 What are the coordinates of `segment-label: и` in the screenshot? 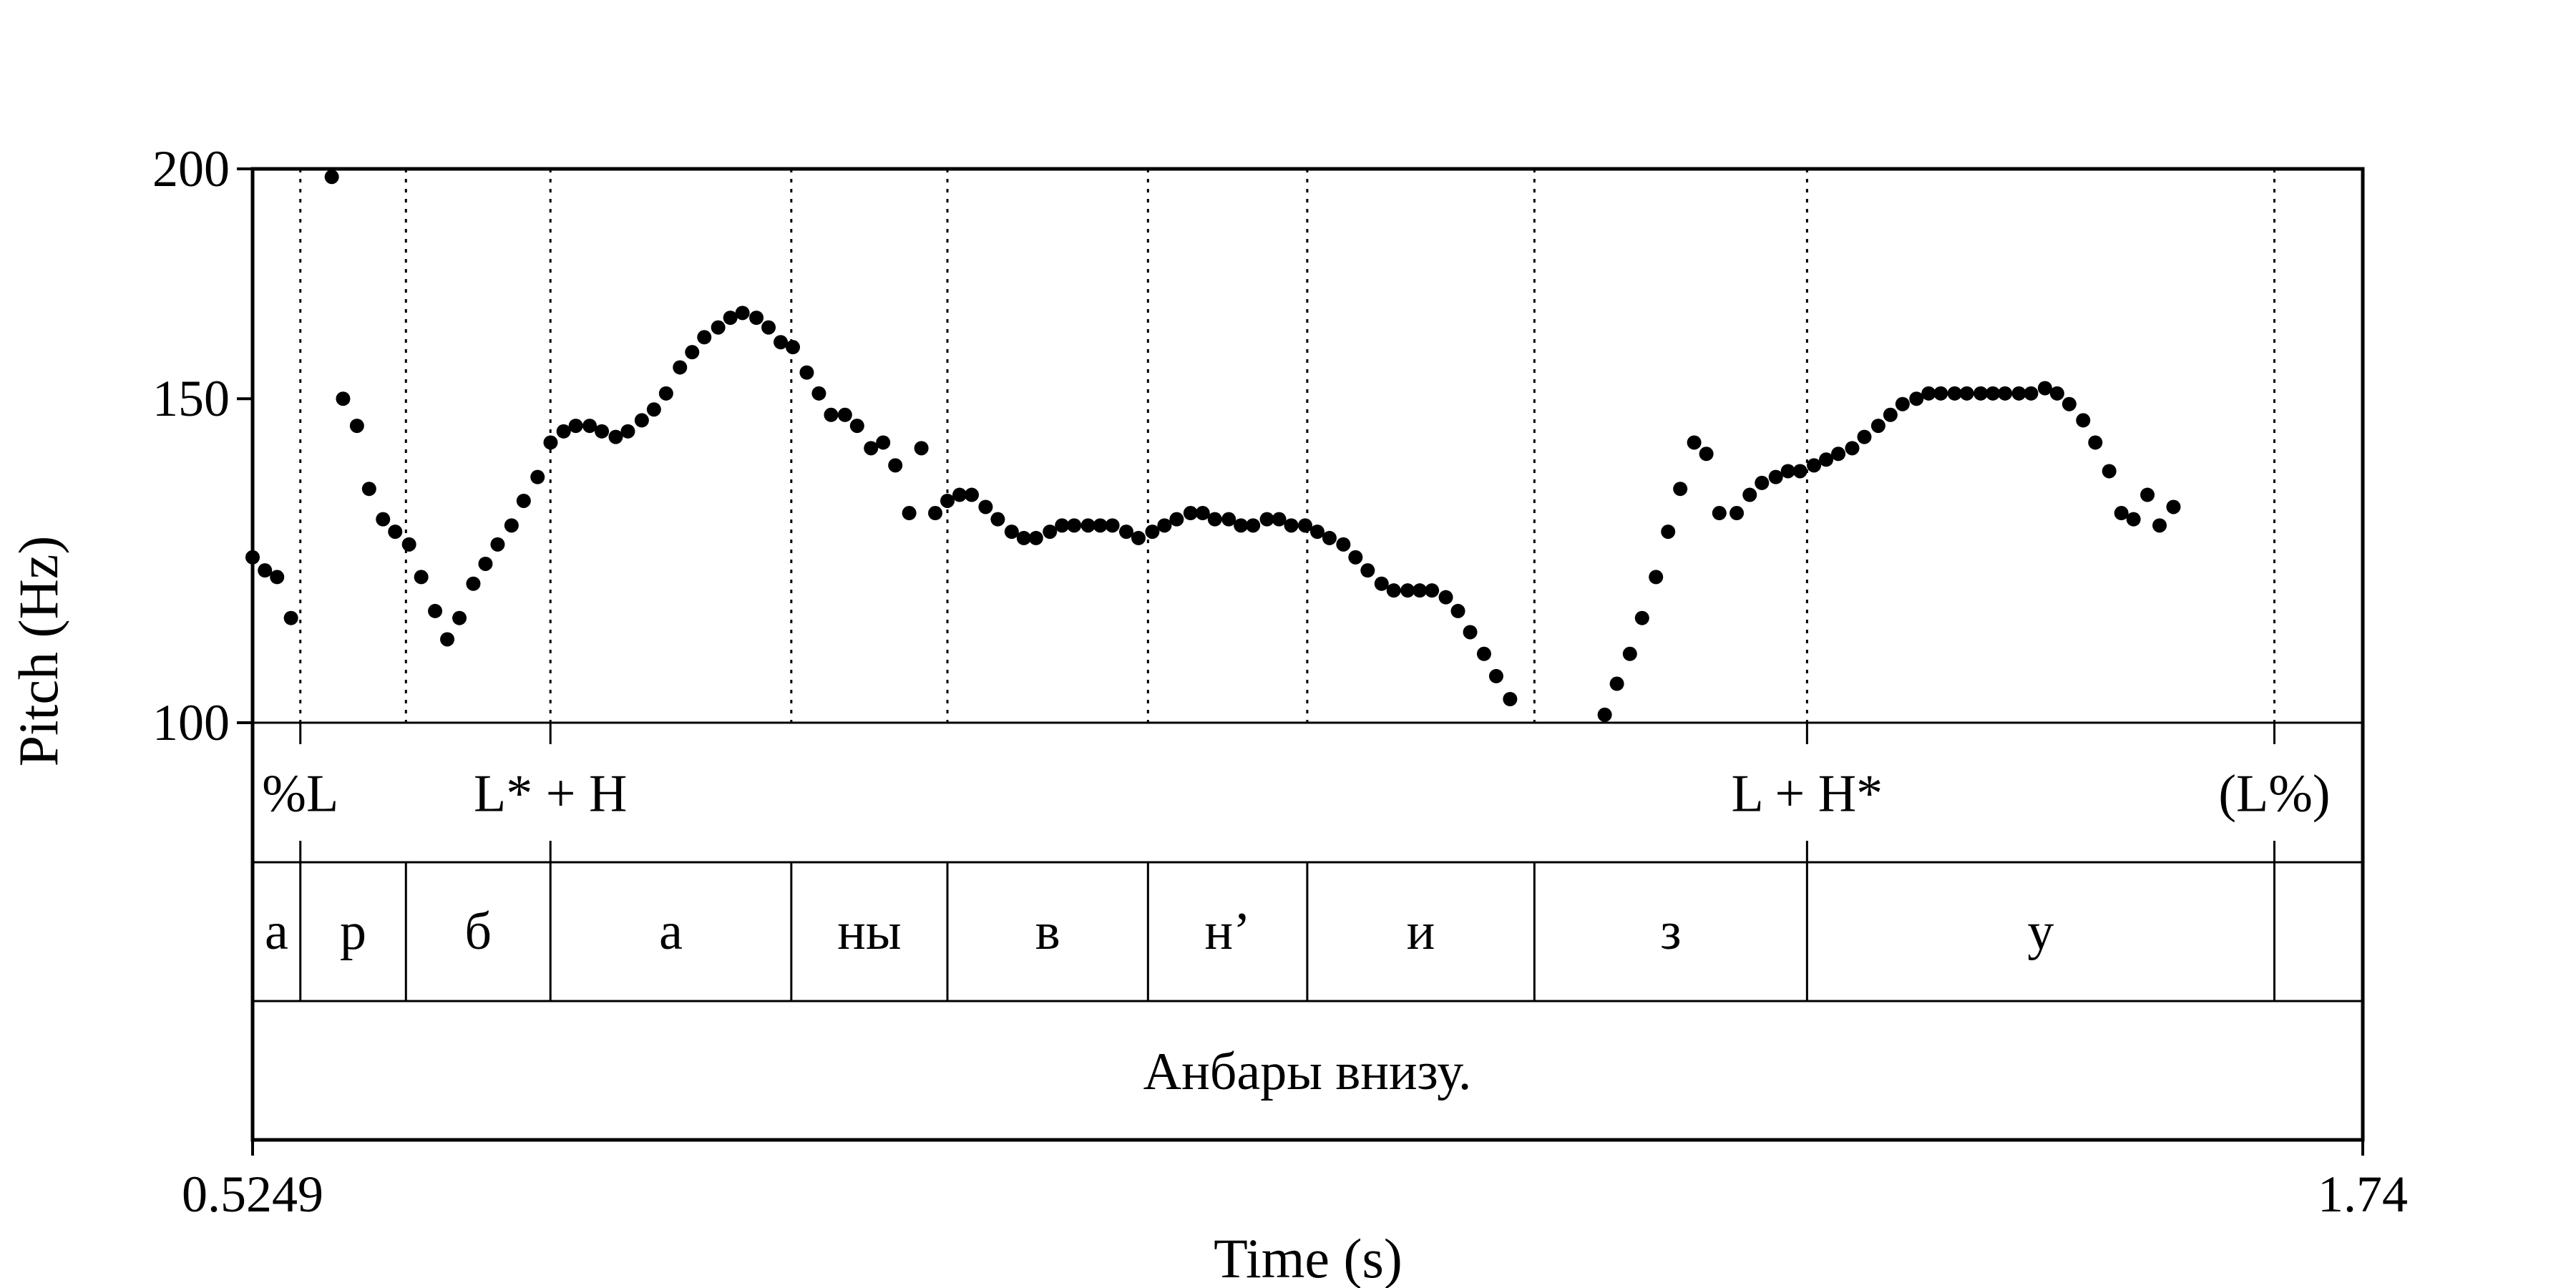 It's located at (1421, 931).